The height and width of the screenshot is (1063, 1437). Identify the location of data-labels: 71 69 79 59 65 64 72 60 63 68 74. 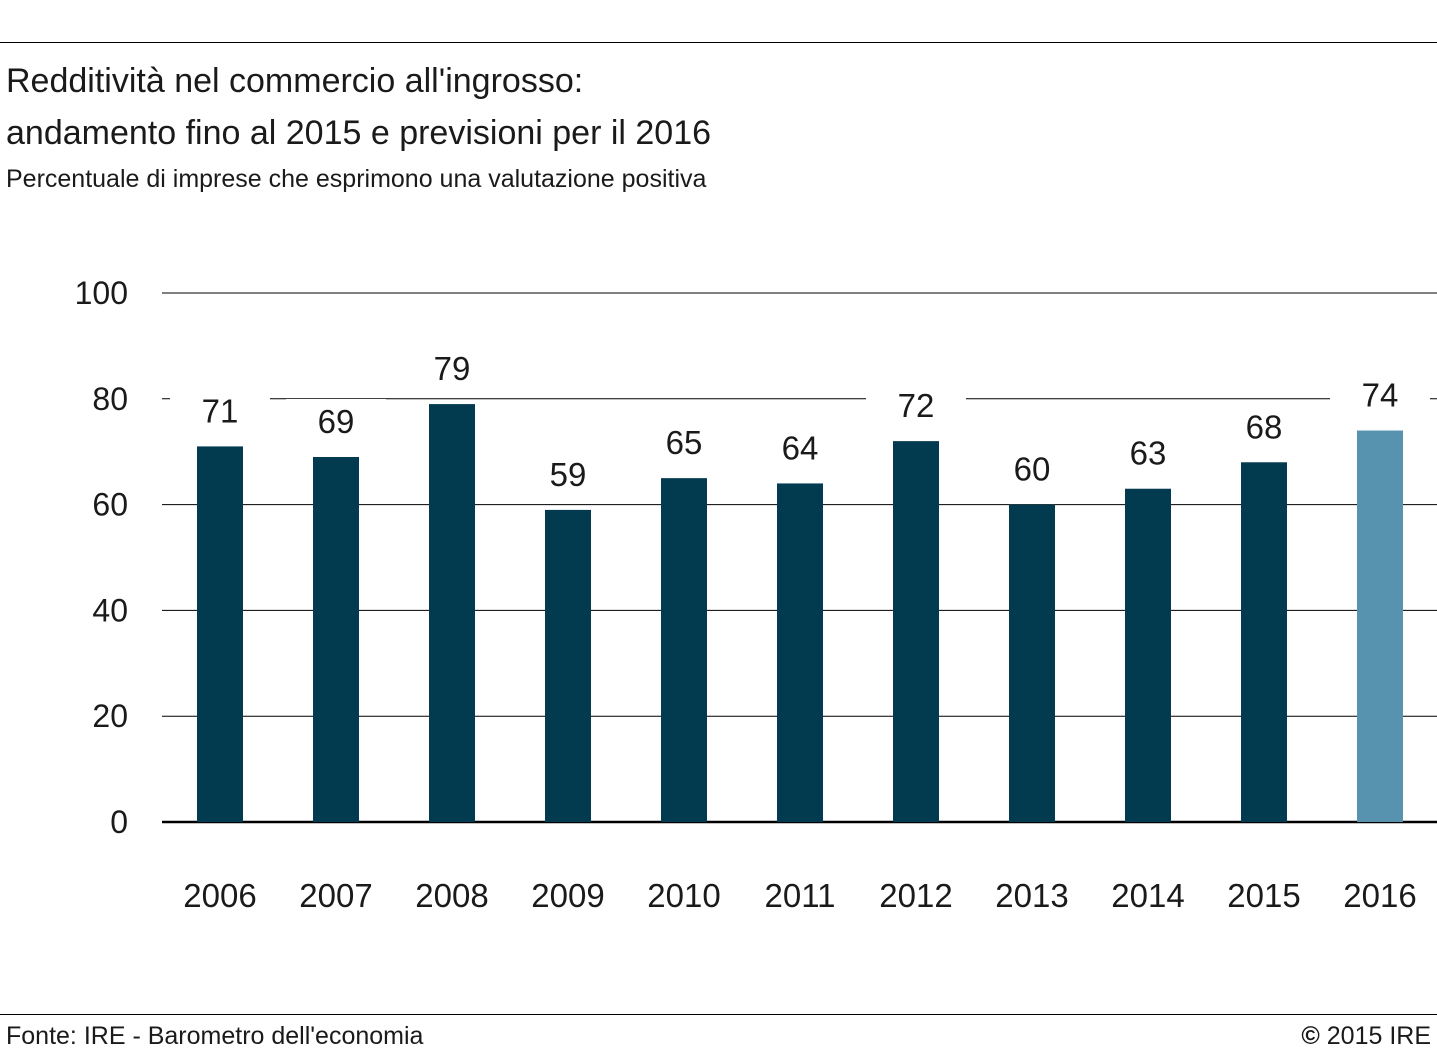
(800, 421).